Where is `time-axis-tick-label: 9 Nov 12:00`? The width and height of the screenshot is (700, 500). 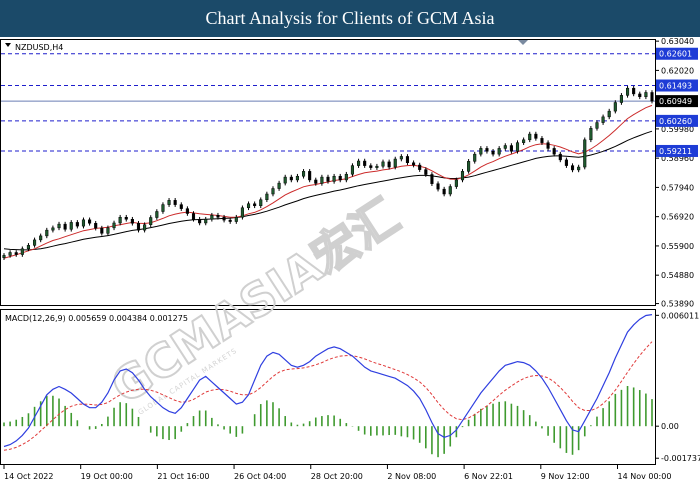 time-axis-tick-label: 9 Nov 12:00 is located at coordinates (565, 476).